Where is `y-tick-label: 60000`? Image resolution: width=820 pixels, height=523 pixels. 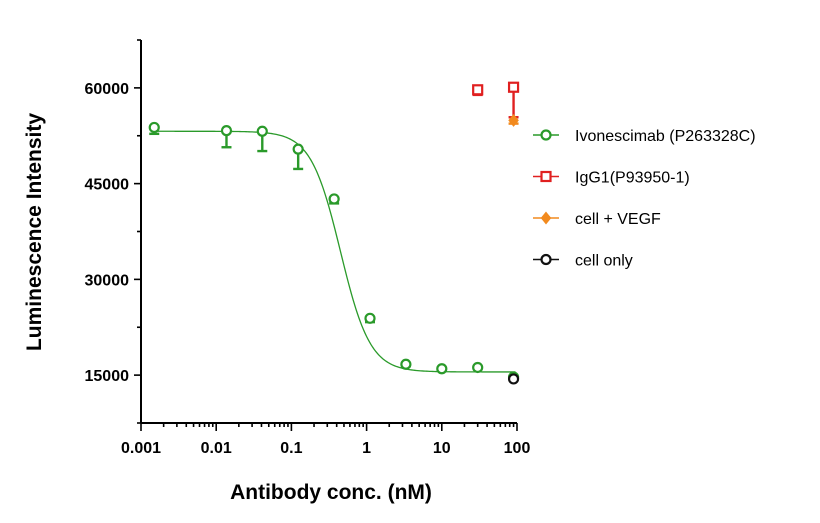 y-tick-label: 60000 is located at coordinates (107, 89).